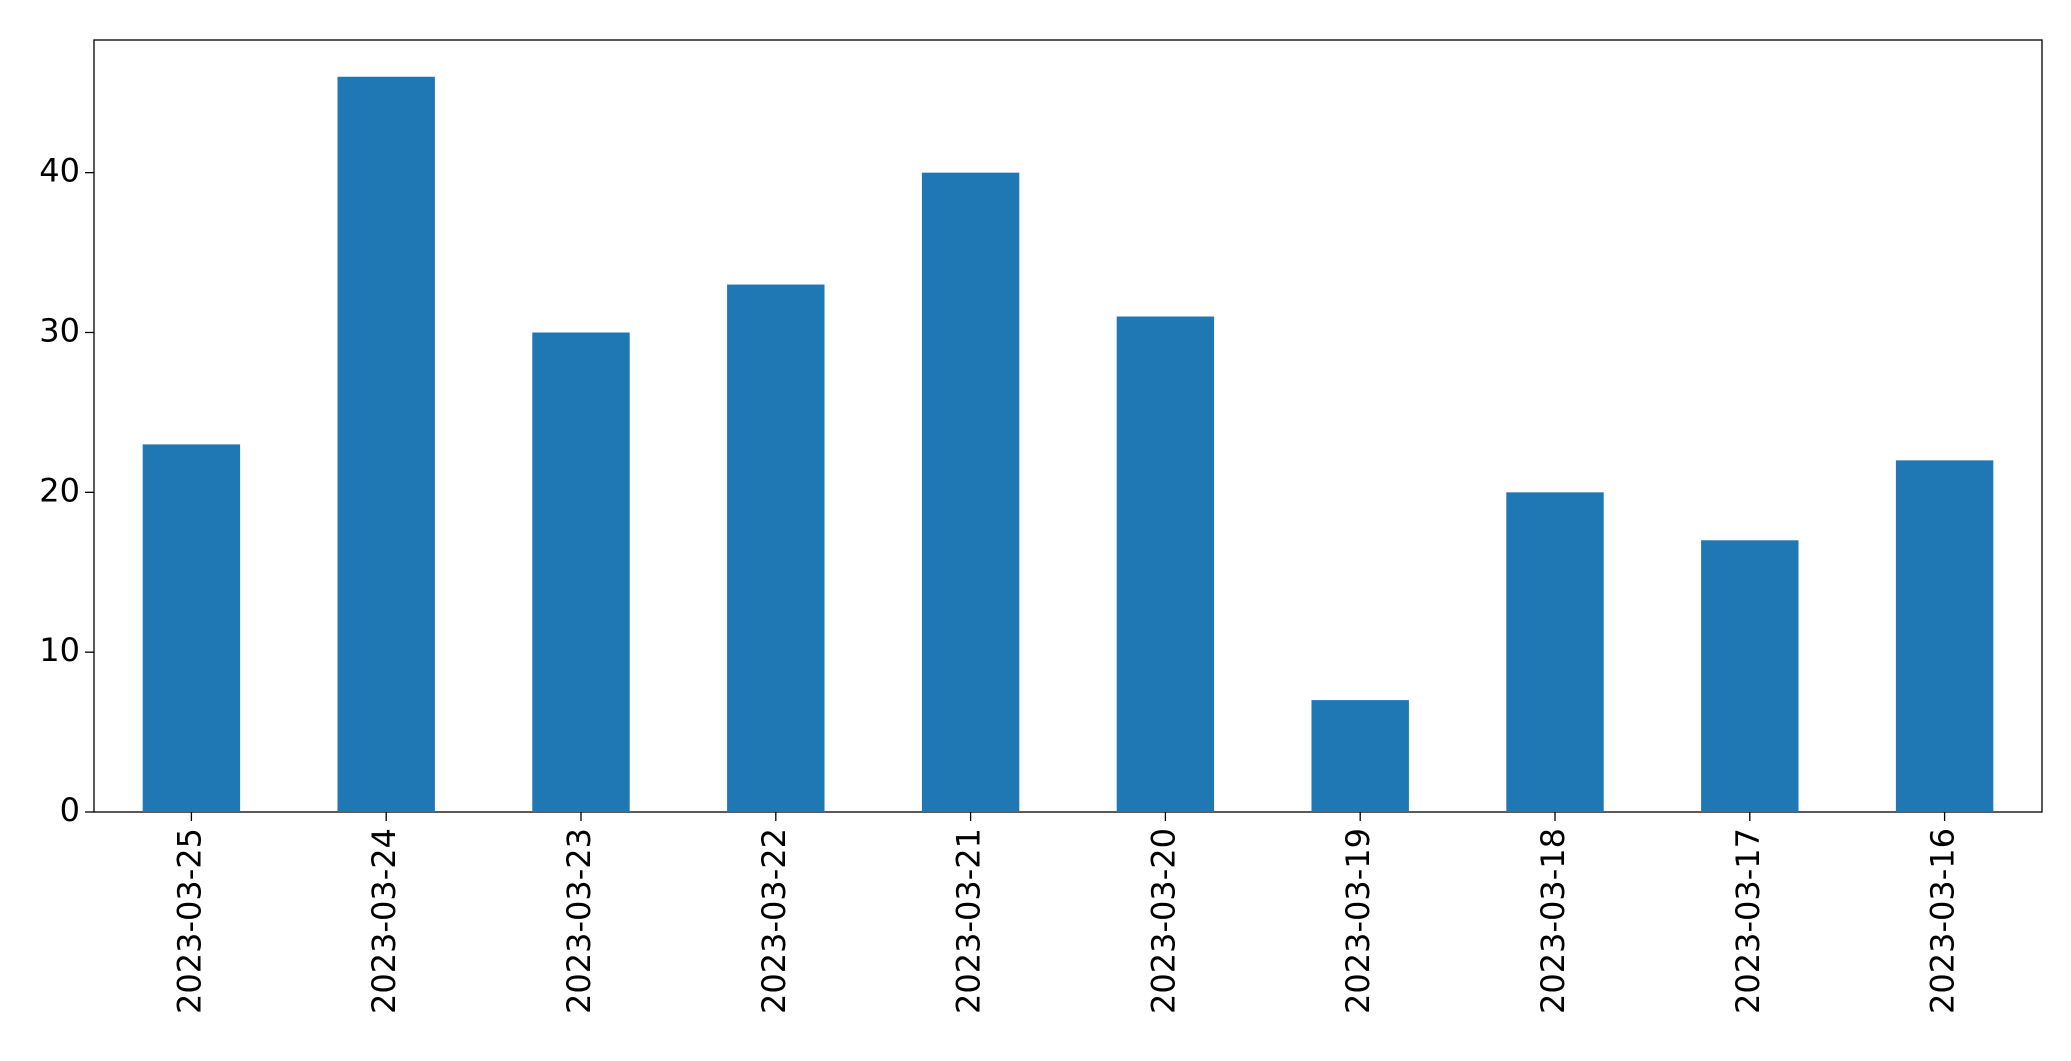  I want to click on x-tick-label: 2023-03-22, so click(774, 921).